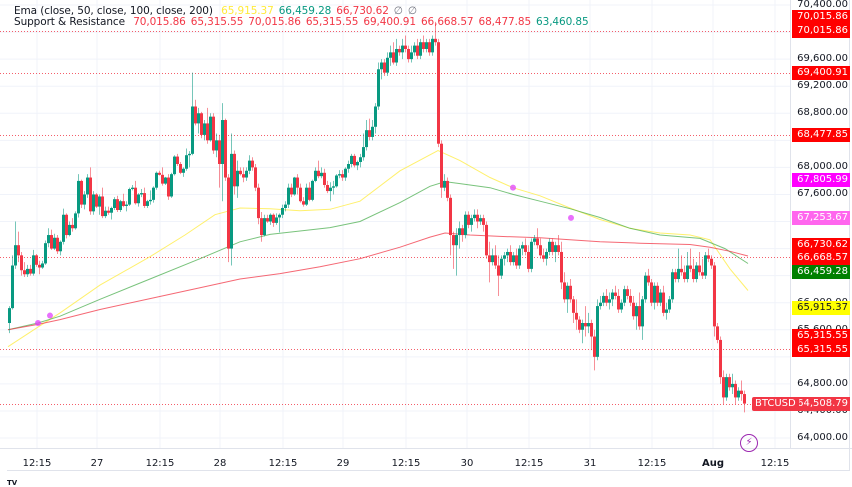  What do you see at coordinates (12, 483) in the screenshot?
I see `tradingview-logo: TV` at bounding box center [12, 483].